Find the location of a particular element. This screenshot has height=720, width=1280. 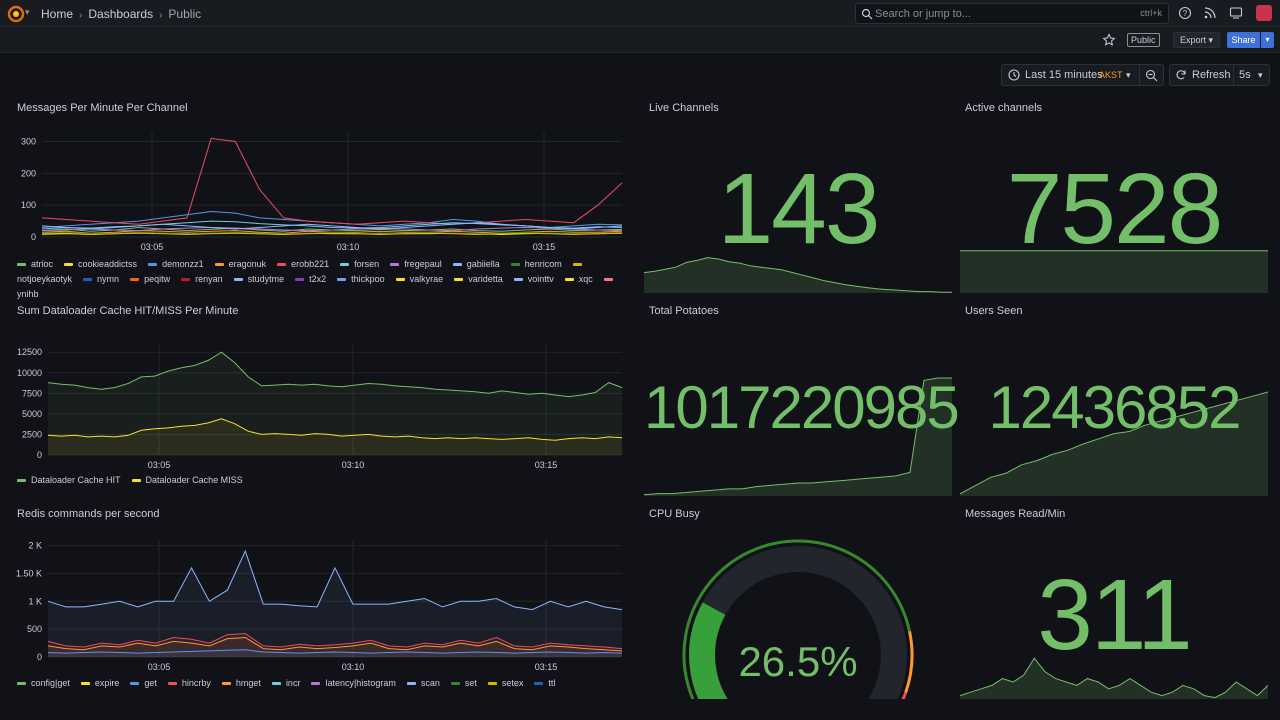

legend-item: expire is located at coordinates (100, 683).